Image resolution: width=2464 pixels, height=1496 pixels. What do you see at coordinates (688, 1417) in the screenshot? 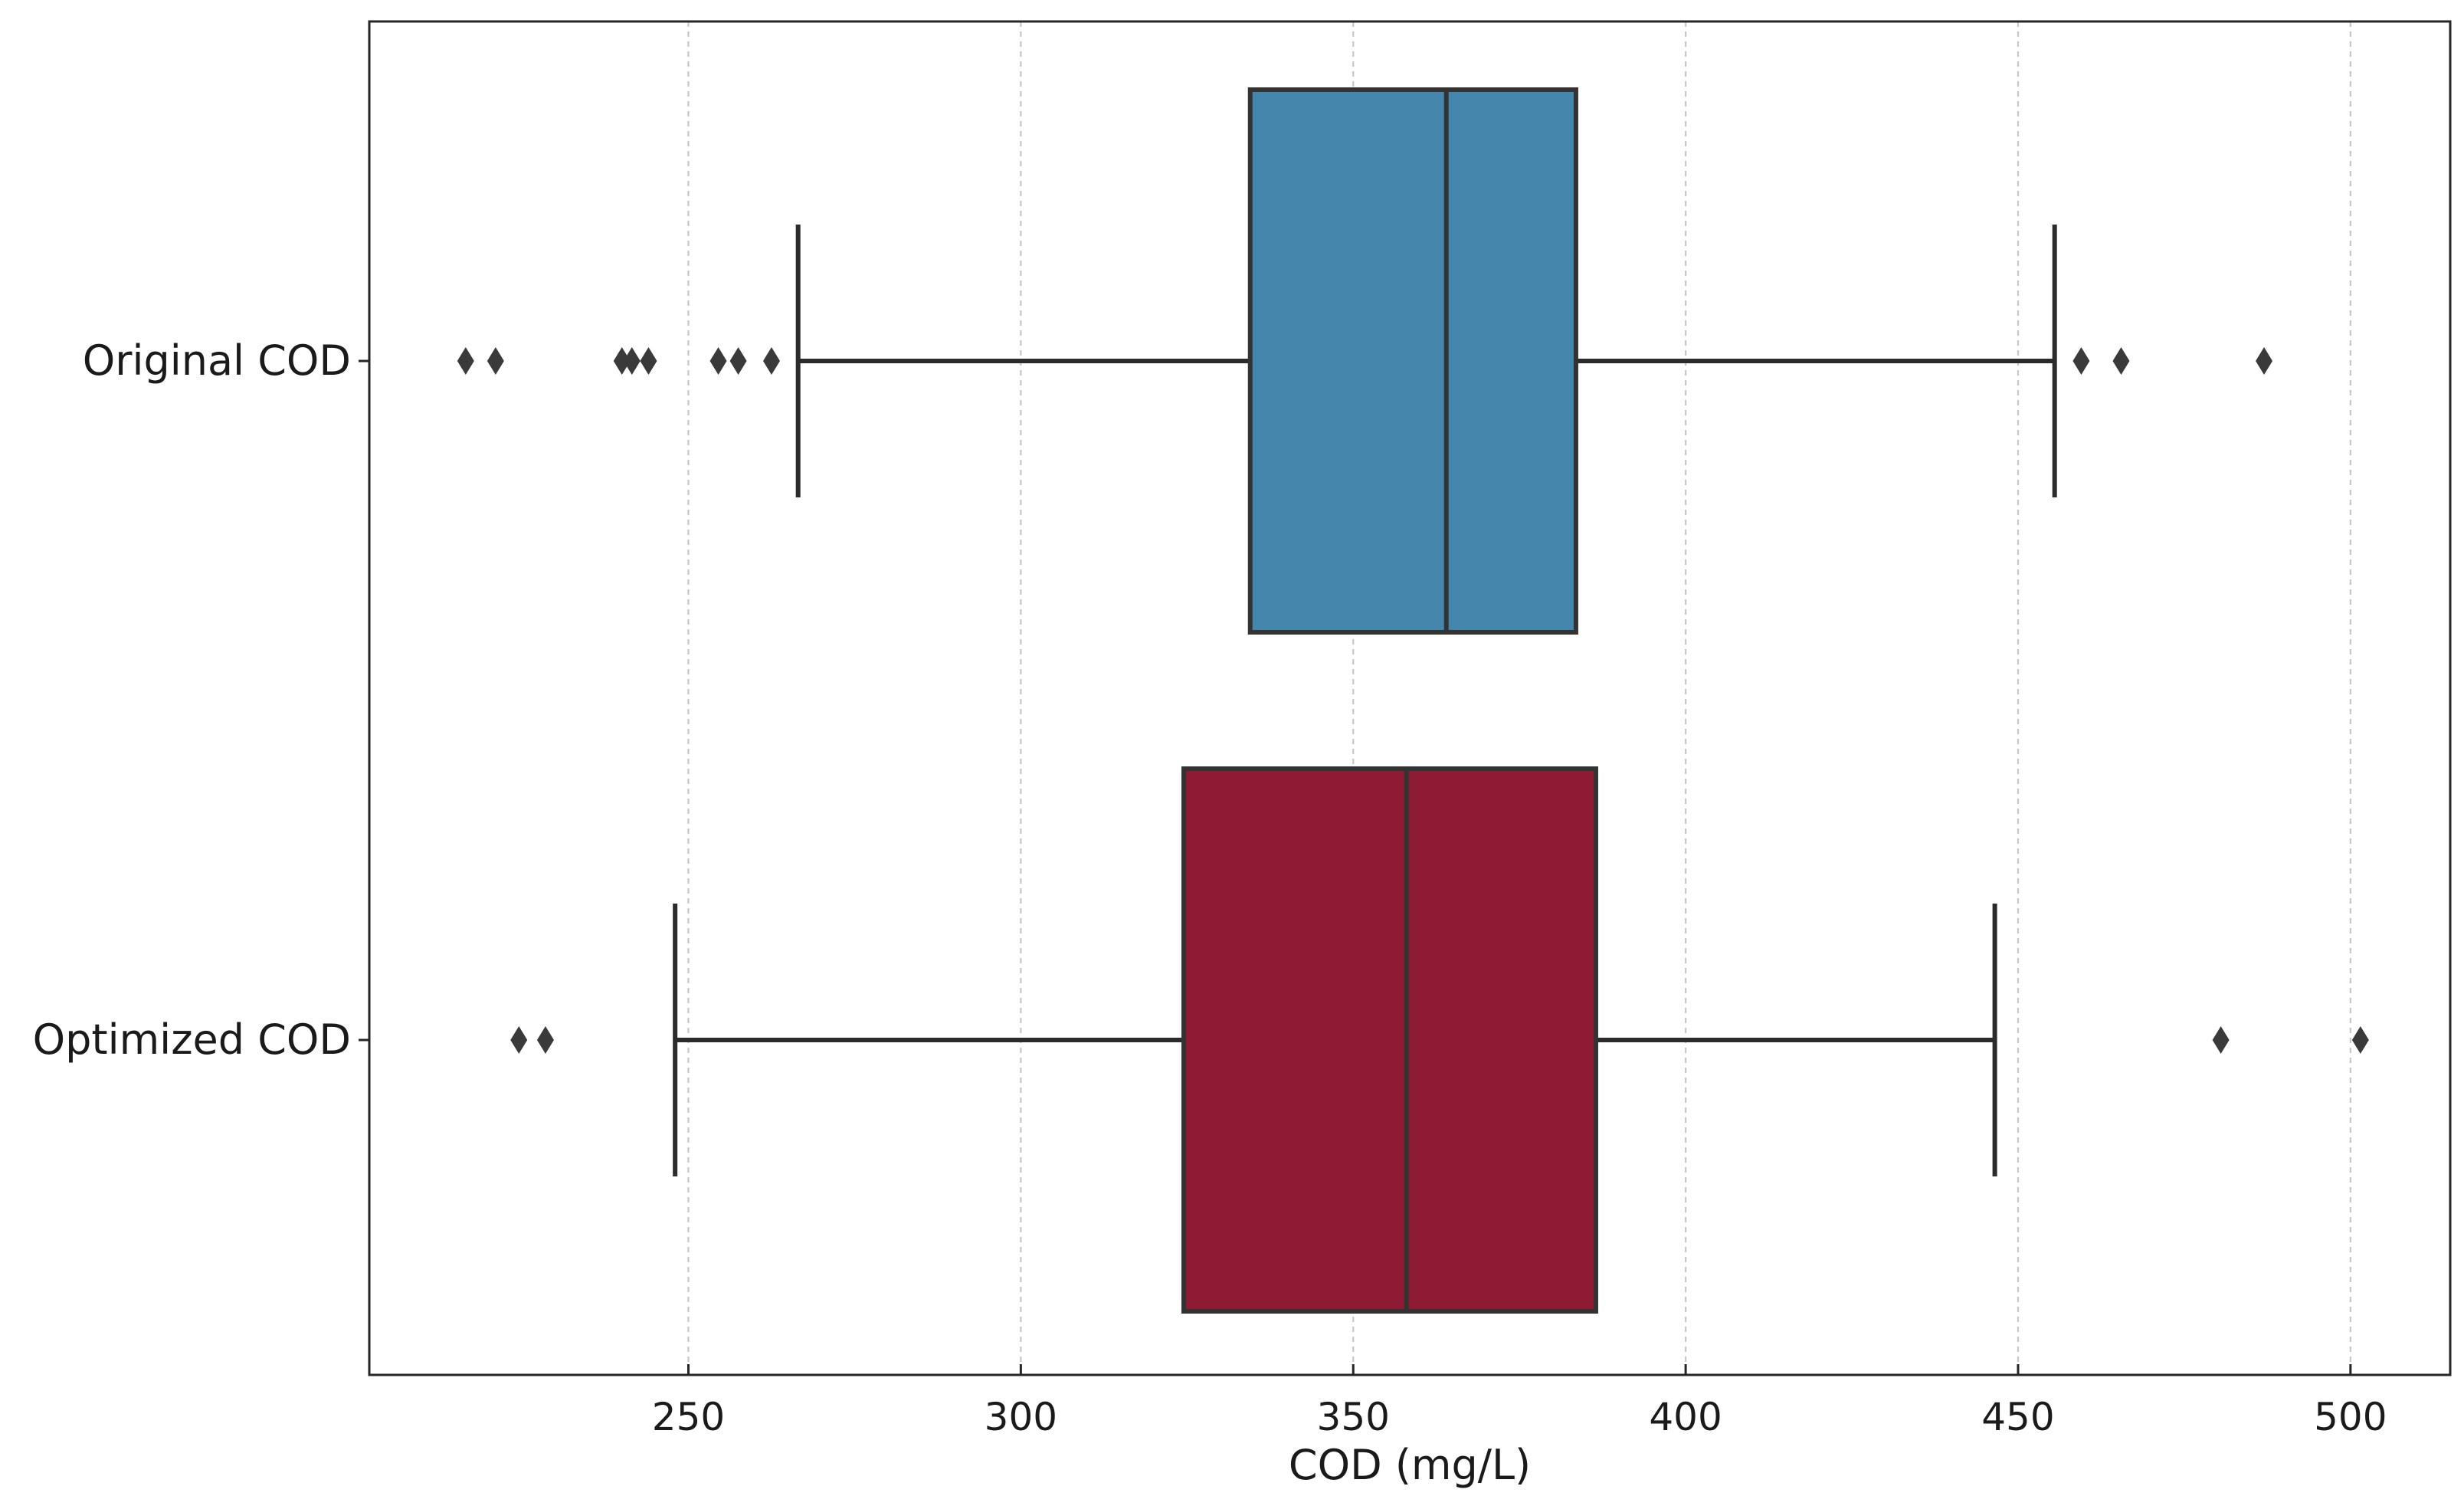
I see `x-tick-label-250: 250` at bounding box center [688, 1417].